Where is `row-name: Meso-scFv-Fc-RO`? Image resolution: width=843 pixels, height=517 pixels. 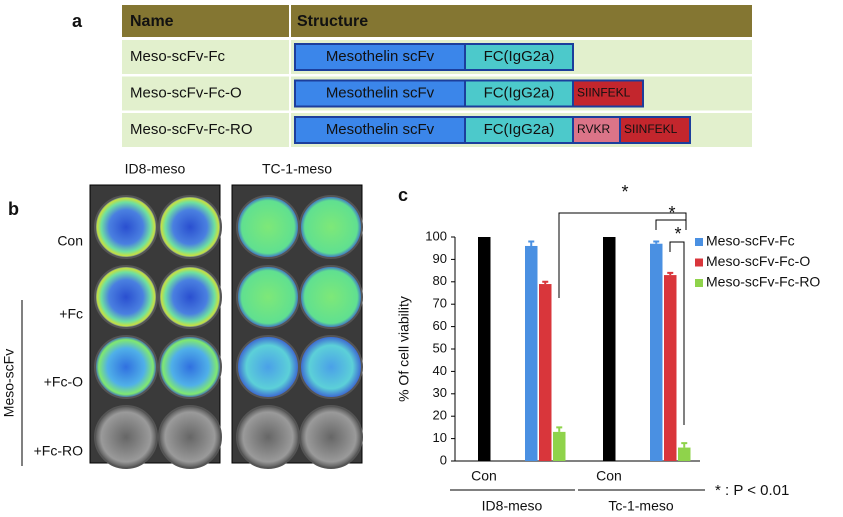
row-name: Meso-scFv-Fc-RO is located at coordinates (191, 129).